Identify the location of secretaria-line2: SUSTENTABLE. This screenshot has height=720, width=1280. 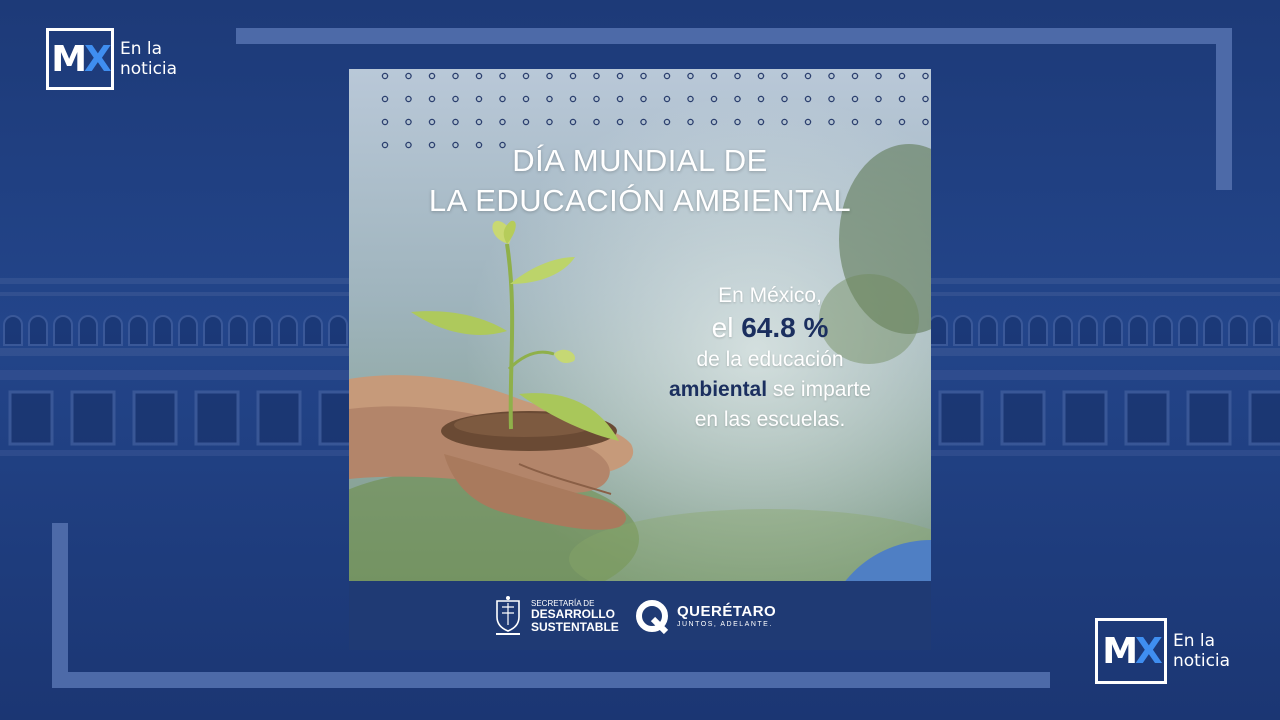
(575, 626).